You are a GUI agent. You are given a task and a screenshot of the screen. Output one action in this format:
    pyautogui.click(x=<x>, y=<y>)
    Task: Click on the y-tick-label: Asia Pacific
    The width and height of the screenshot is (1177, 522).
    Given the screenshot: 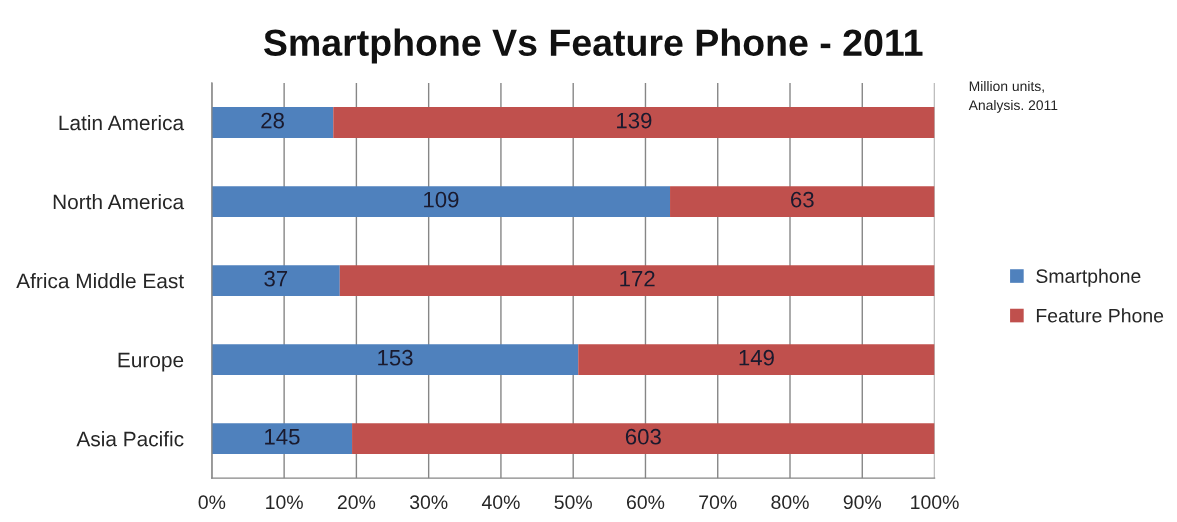 What is the action you would take?
    pyautogui.click(x=130, y=439)
    